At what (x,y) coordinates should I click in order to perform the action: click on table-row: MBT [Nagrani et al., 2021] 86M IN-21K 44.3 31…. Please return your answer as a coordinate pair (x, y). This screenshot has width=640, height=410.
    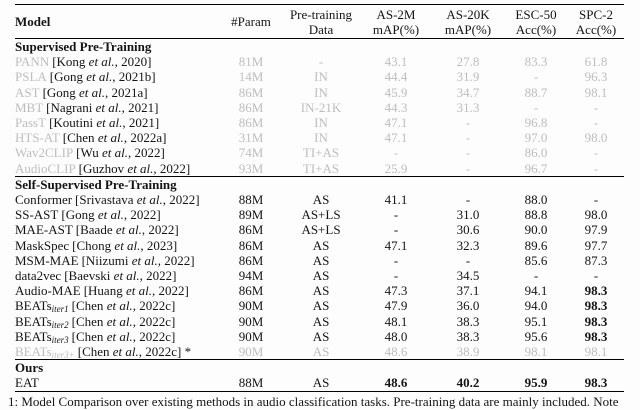
    Looking at the image, I should click on (319, 107).